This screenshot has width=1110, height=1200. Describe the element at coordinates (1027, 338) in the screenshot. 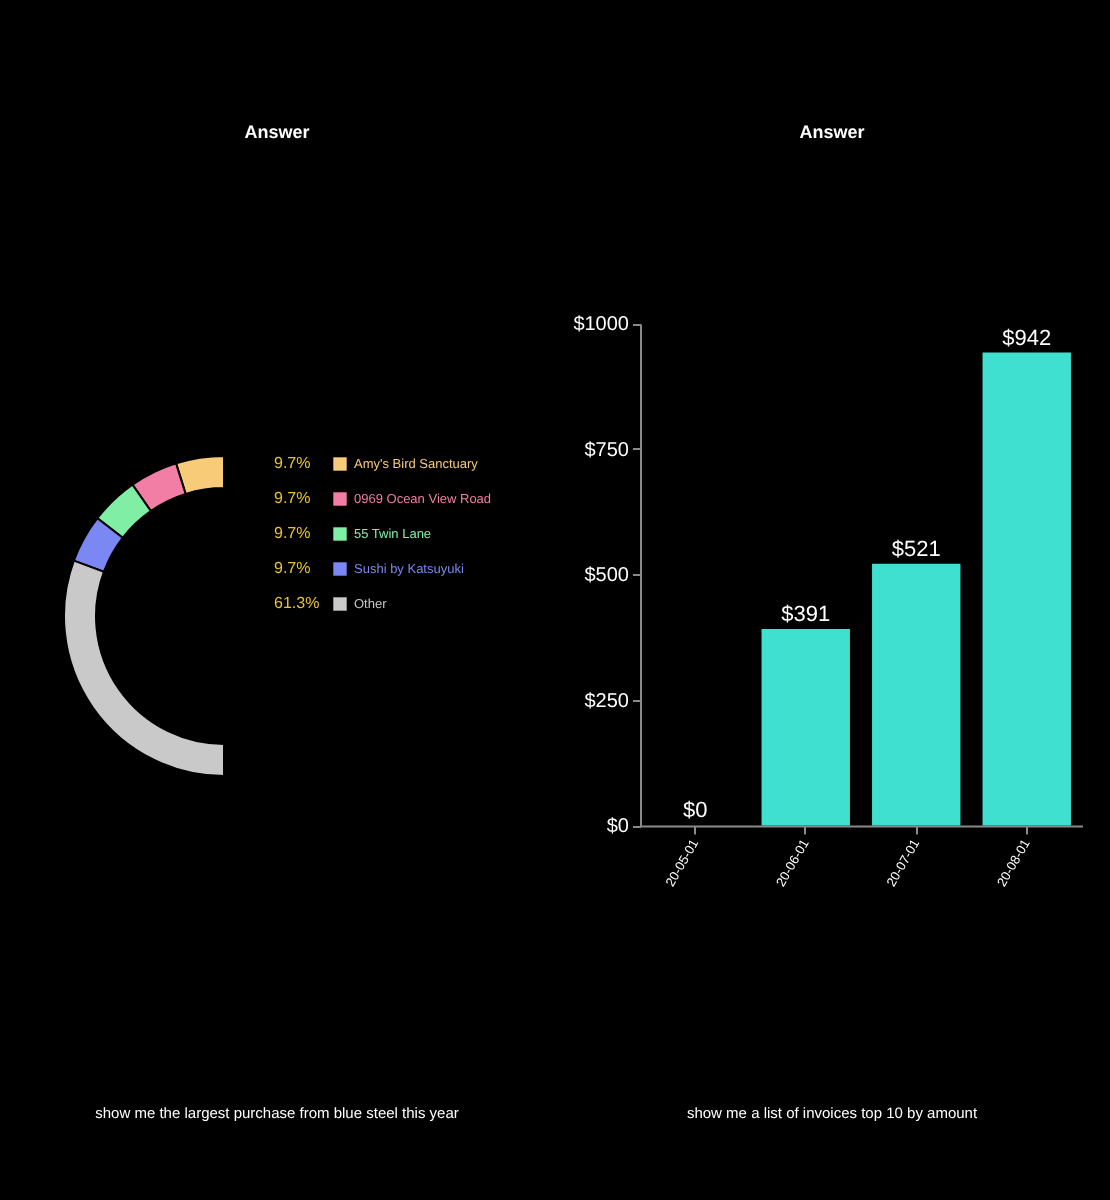

I see `data-label: $942` at that location.